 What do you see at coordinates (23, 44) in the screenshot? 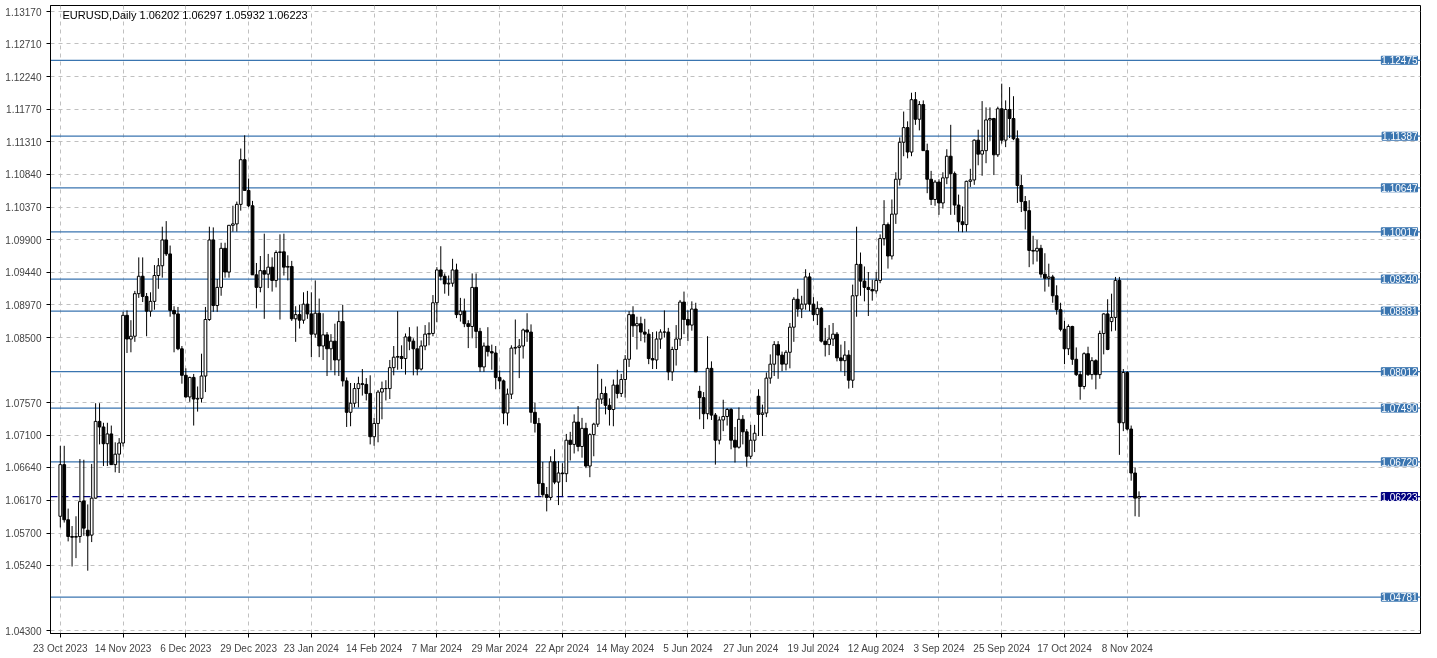
I see `y-tick-label: 1.12710` at bounding box center [23, 44].